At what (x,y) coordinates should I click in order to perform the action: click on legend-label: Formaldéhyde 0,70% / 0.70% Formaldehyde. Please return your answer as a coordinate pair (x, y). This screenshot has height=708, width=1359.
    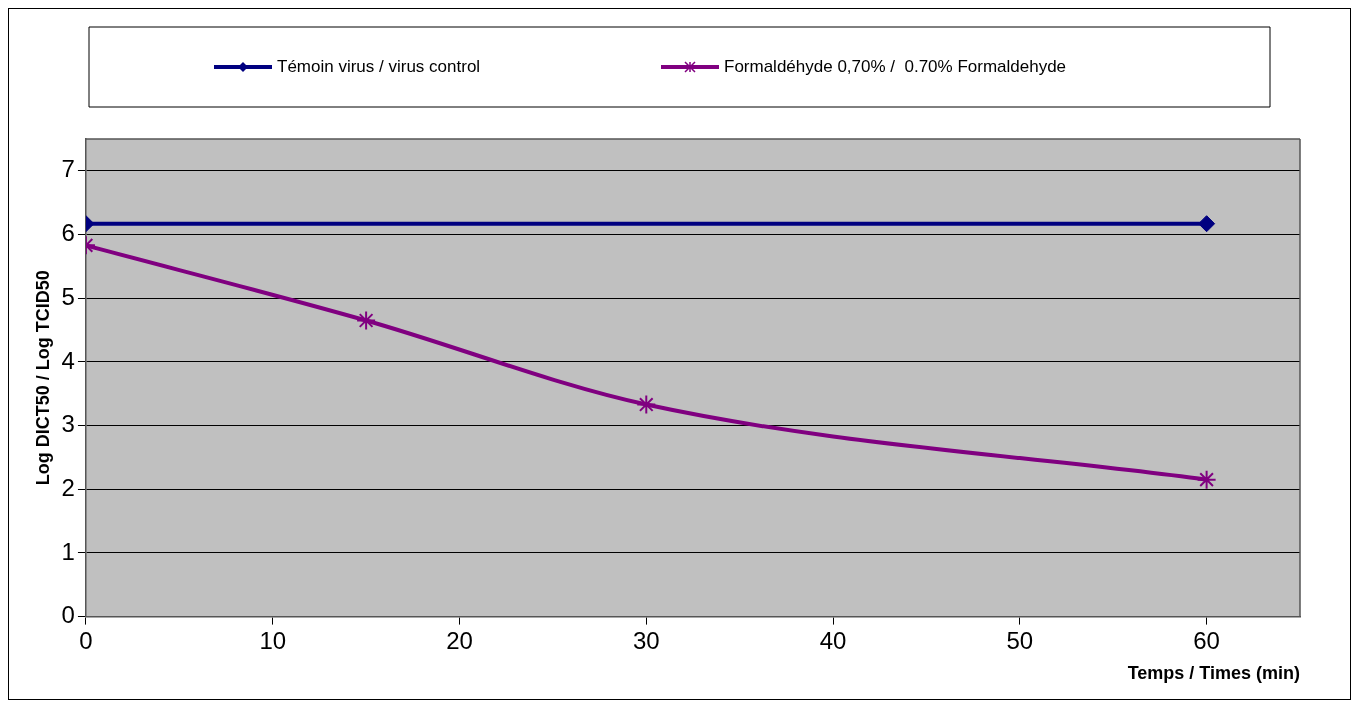
    Looking at the image, I should click on (895, 66).